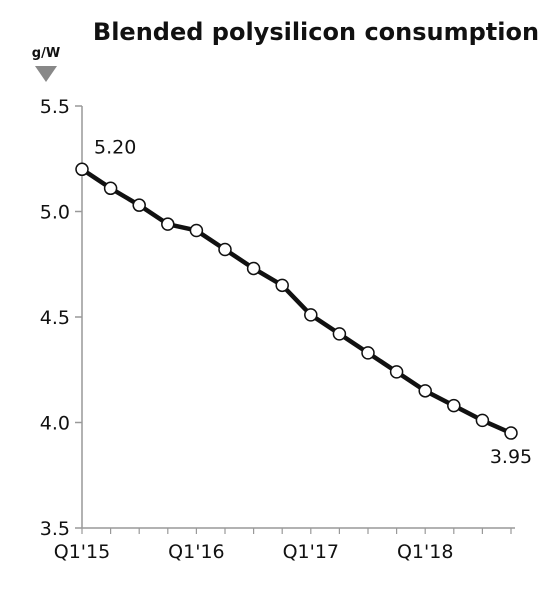 The height and width of the screenshot is (612, 559). I want to click on x-tick-label: Q1'18, so click(425, 552).